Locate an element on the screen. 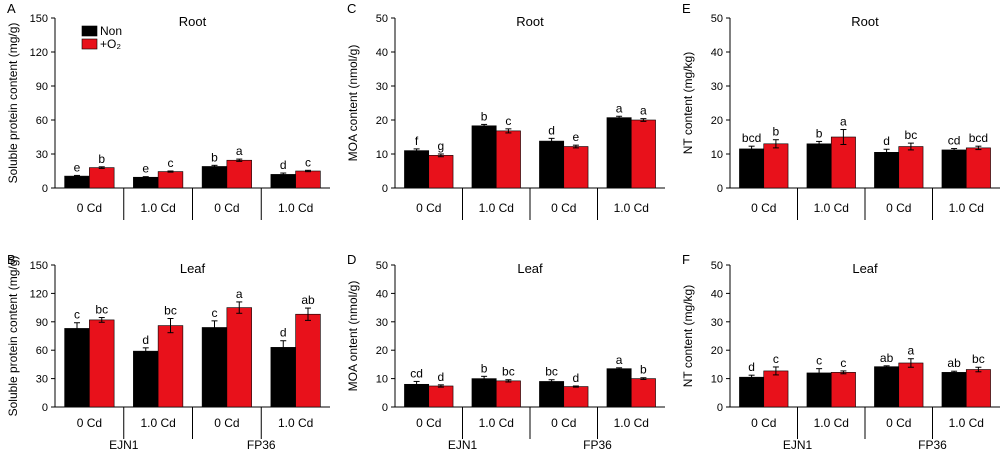  y-axis-label: MOA ontent (nmol/g) is located at coordinates (353, 336).